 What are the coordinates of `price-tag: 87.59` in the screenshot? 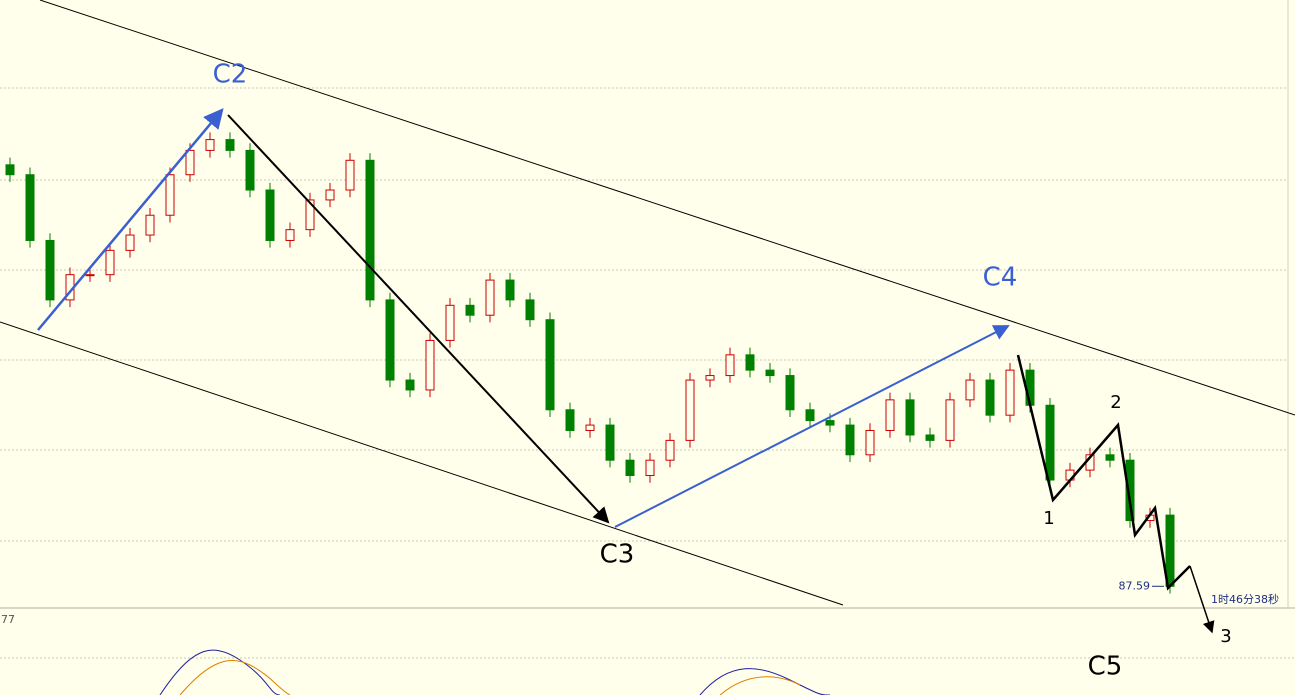 It's located at (1135, 585).